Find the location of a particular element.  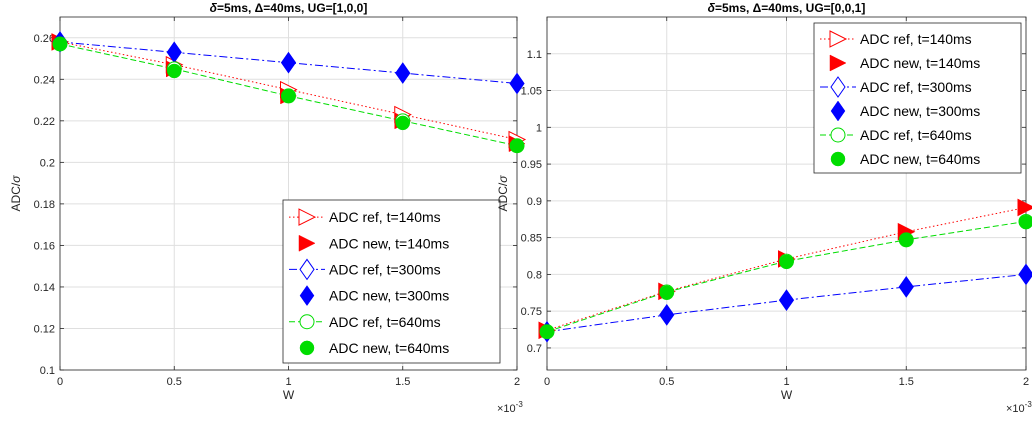

y-tick-label: 0.7 is located at coordinates (534, 349).